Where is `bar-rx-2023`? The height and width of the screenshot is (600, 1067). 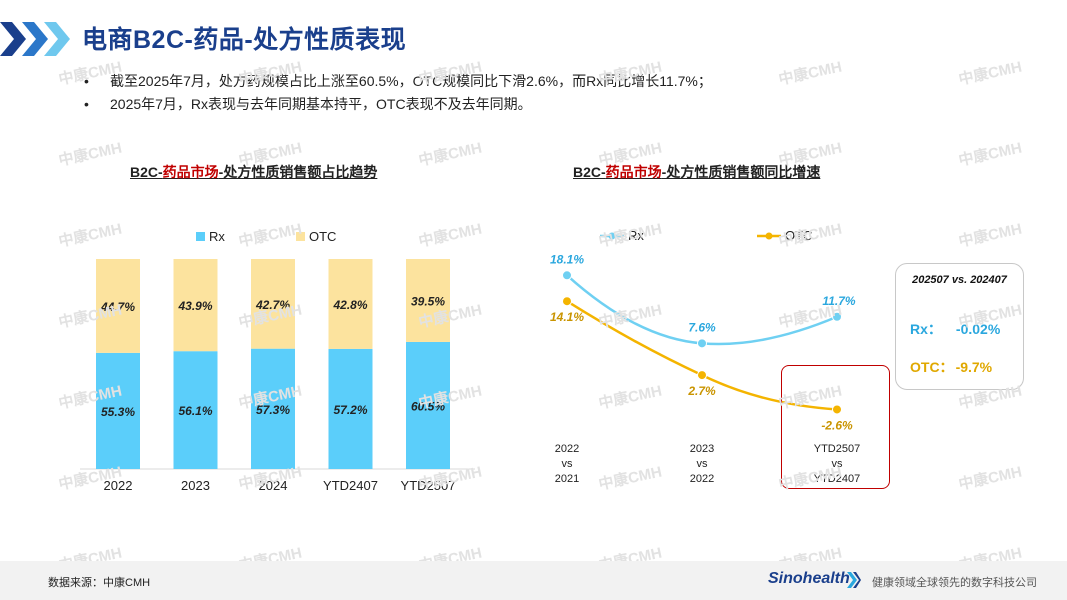
bar-rx-2023 is located at coordinates (195, 410).